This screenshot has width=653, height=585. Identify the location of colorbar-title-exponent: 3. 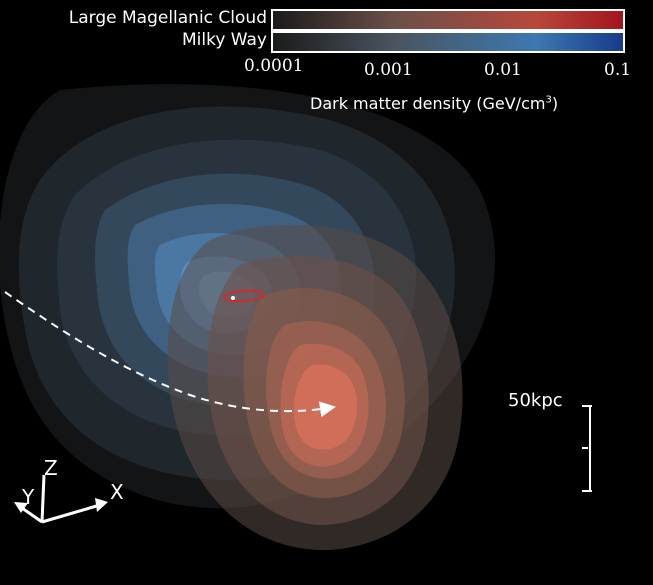
(548, 100).